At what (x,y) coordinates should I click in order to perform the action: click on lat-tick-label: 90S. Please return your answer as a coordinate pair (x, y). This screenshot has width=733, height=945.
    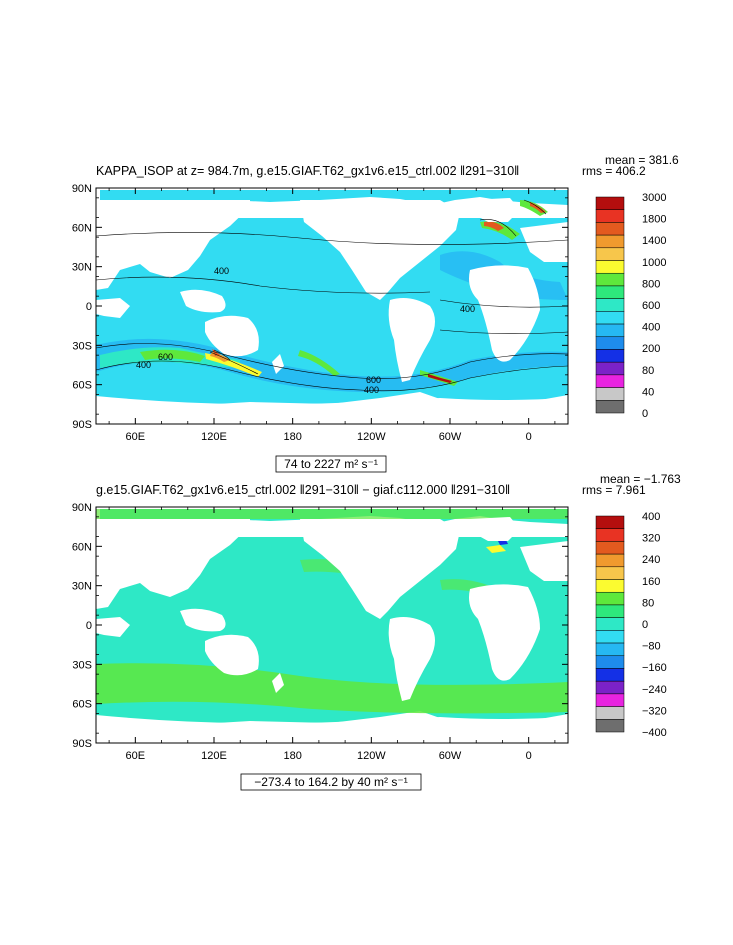
    Looking at the image, I should click on (82, 744).